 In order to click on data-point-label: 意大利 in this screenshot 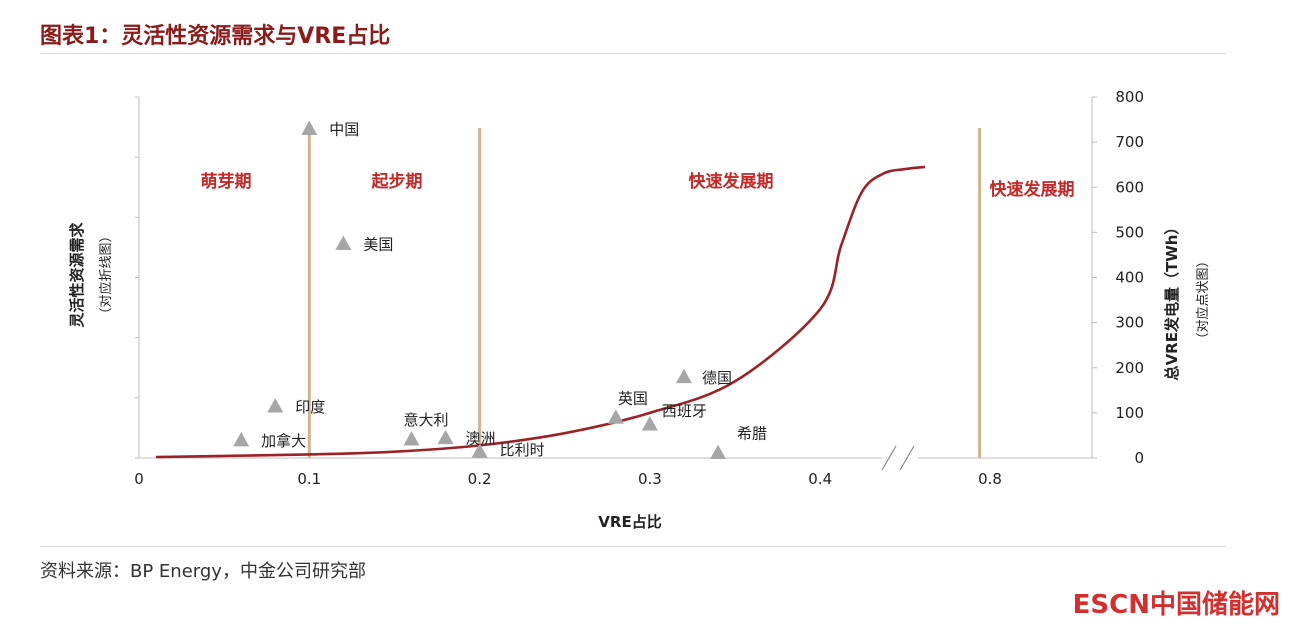, I will do `click(425, 420)`.